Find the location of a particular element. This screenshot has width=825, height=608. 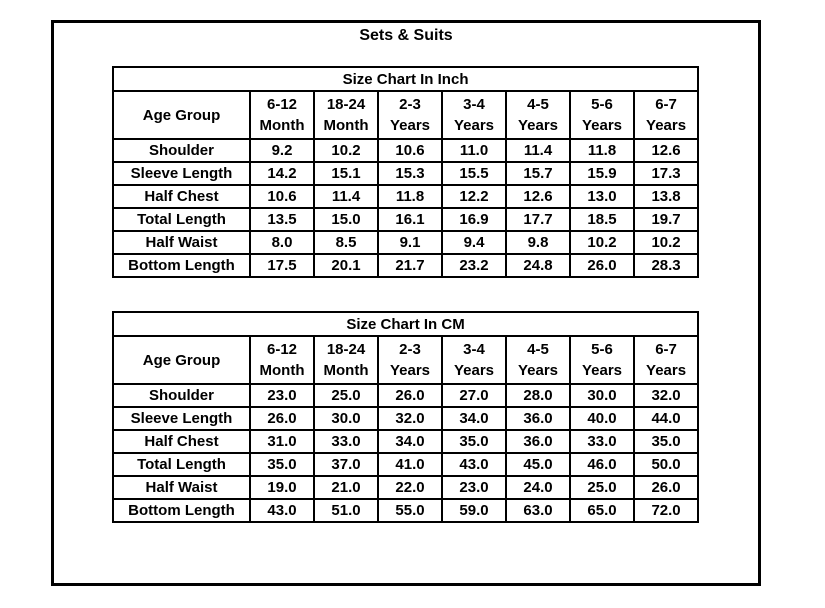

table-row: Half Waist 8.0 8.5 9.1 9.4 9.8 10.2 10.2 is located at coordinates (406, 242).